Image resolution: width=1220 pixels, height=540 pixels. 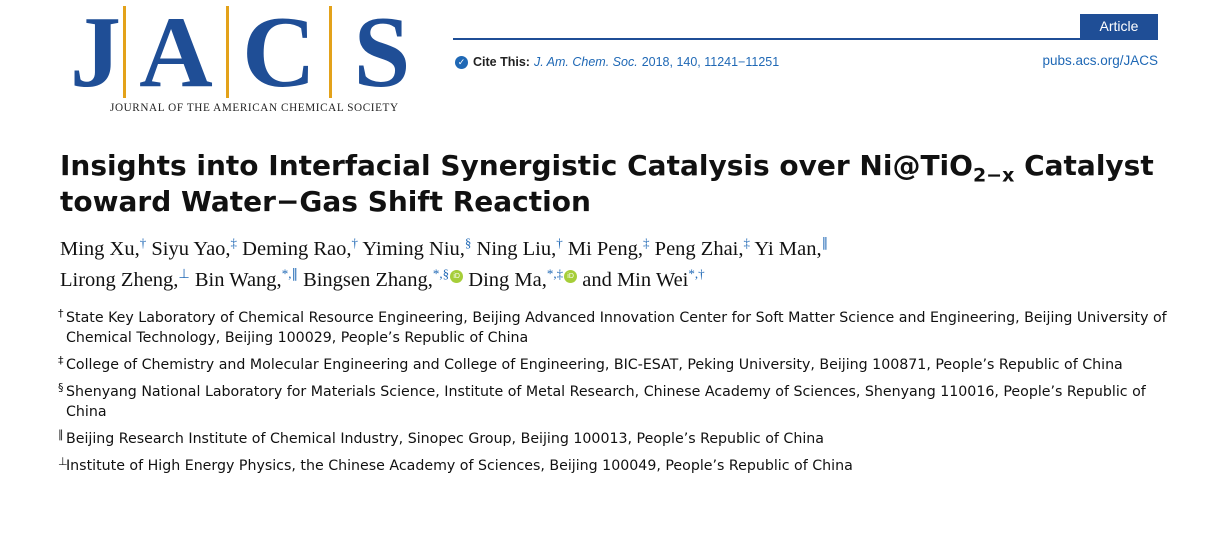 What do you see at coordinates (119, 280) in the screenshot?
I see `author: Lirong Zheng,` at bounding box center [119, 280].